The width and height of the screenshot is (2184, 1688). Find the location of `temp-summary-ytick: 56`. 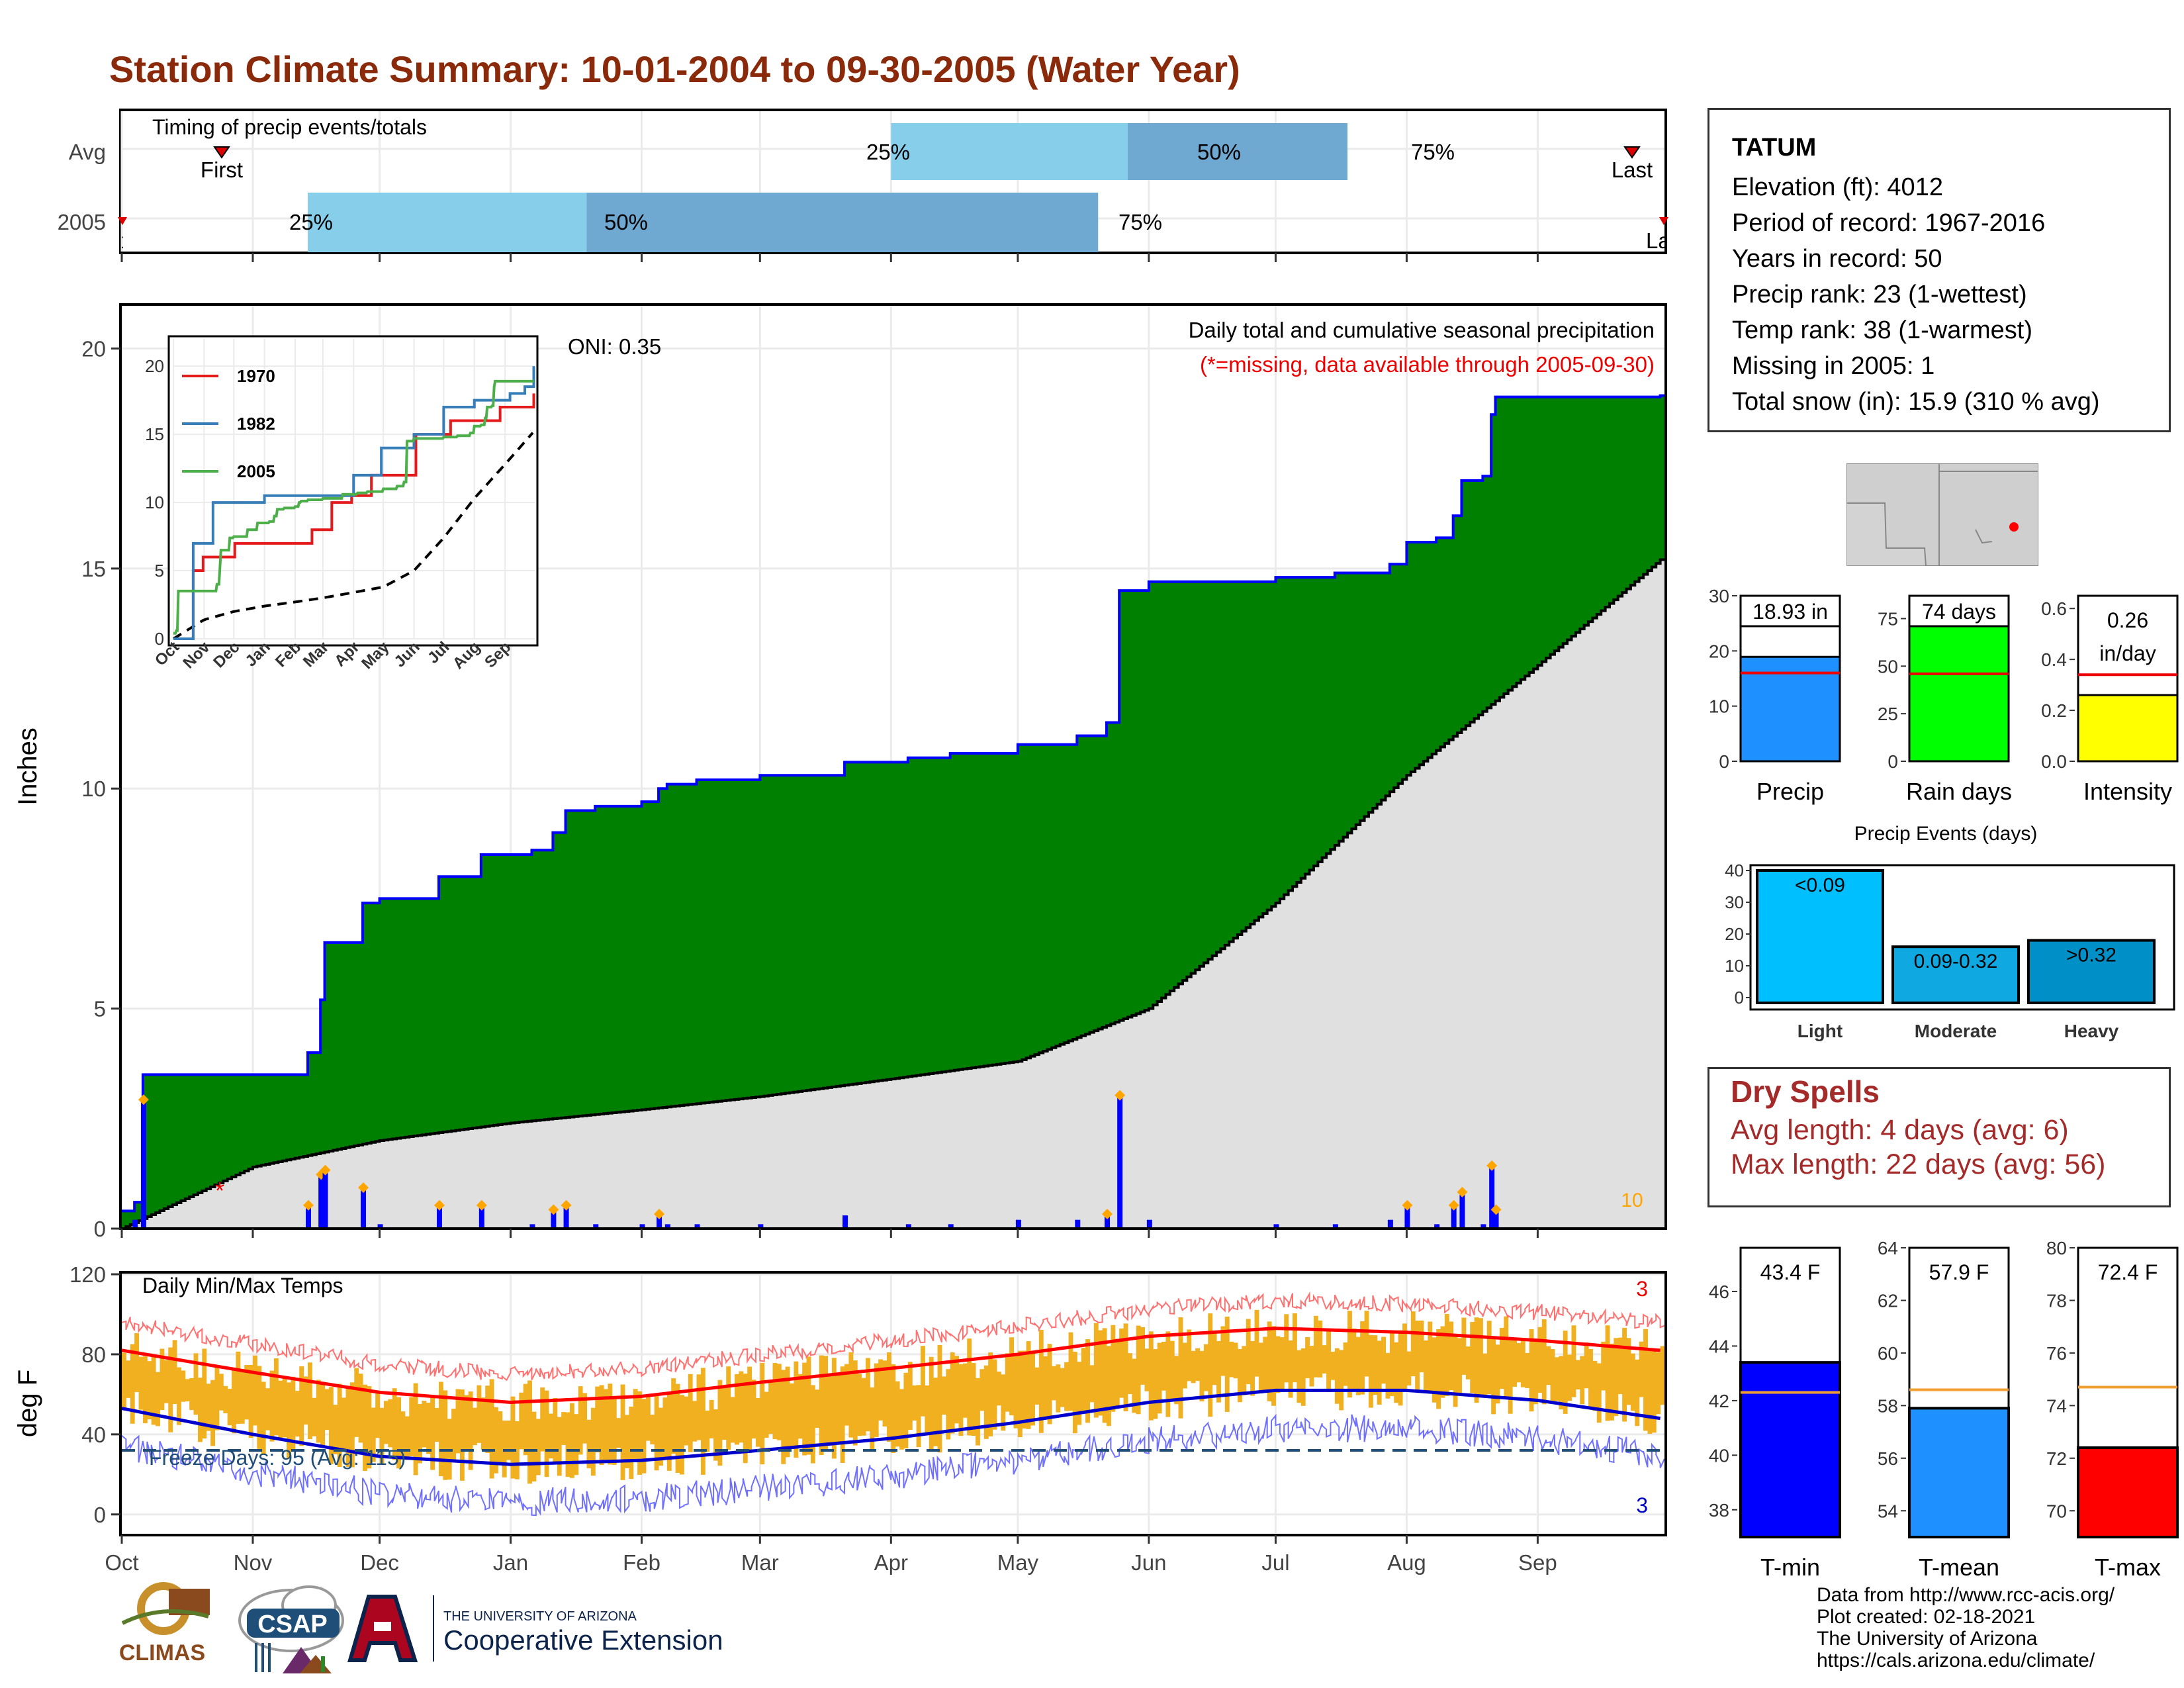

temp-summary-ytick: 56 is located at coordinates (1888, 1458).